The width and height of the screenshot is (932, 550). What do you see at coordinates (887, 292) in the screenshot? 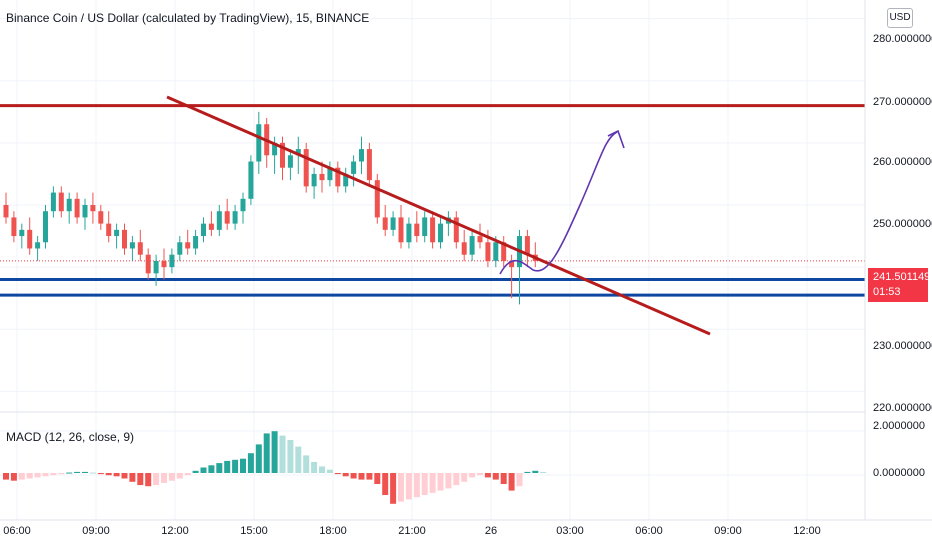
I see `bar-countdown: 01:53` at bounding box center [887, 292].